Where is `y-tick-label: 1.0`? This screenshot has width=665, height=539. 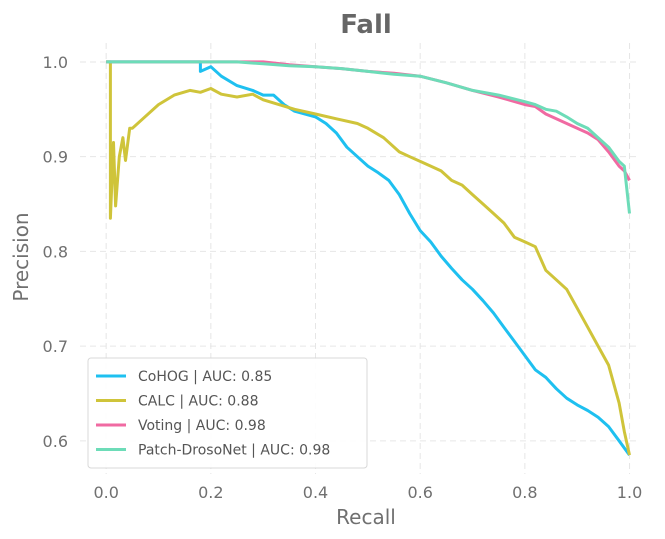
y-tick-label: 1.0 is located at coordinates (55, 62).